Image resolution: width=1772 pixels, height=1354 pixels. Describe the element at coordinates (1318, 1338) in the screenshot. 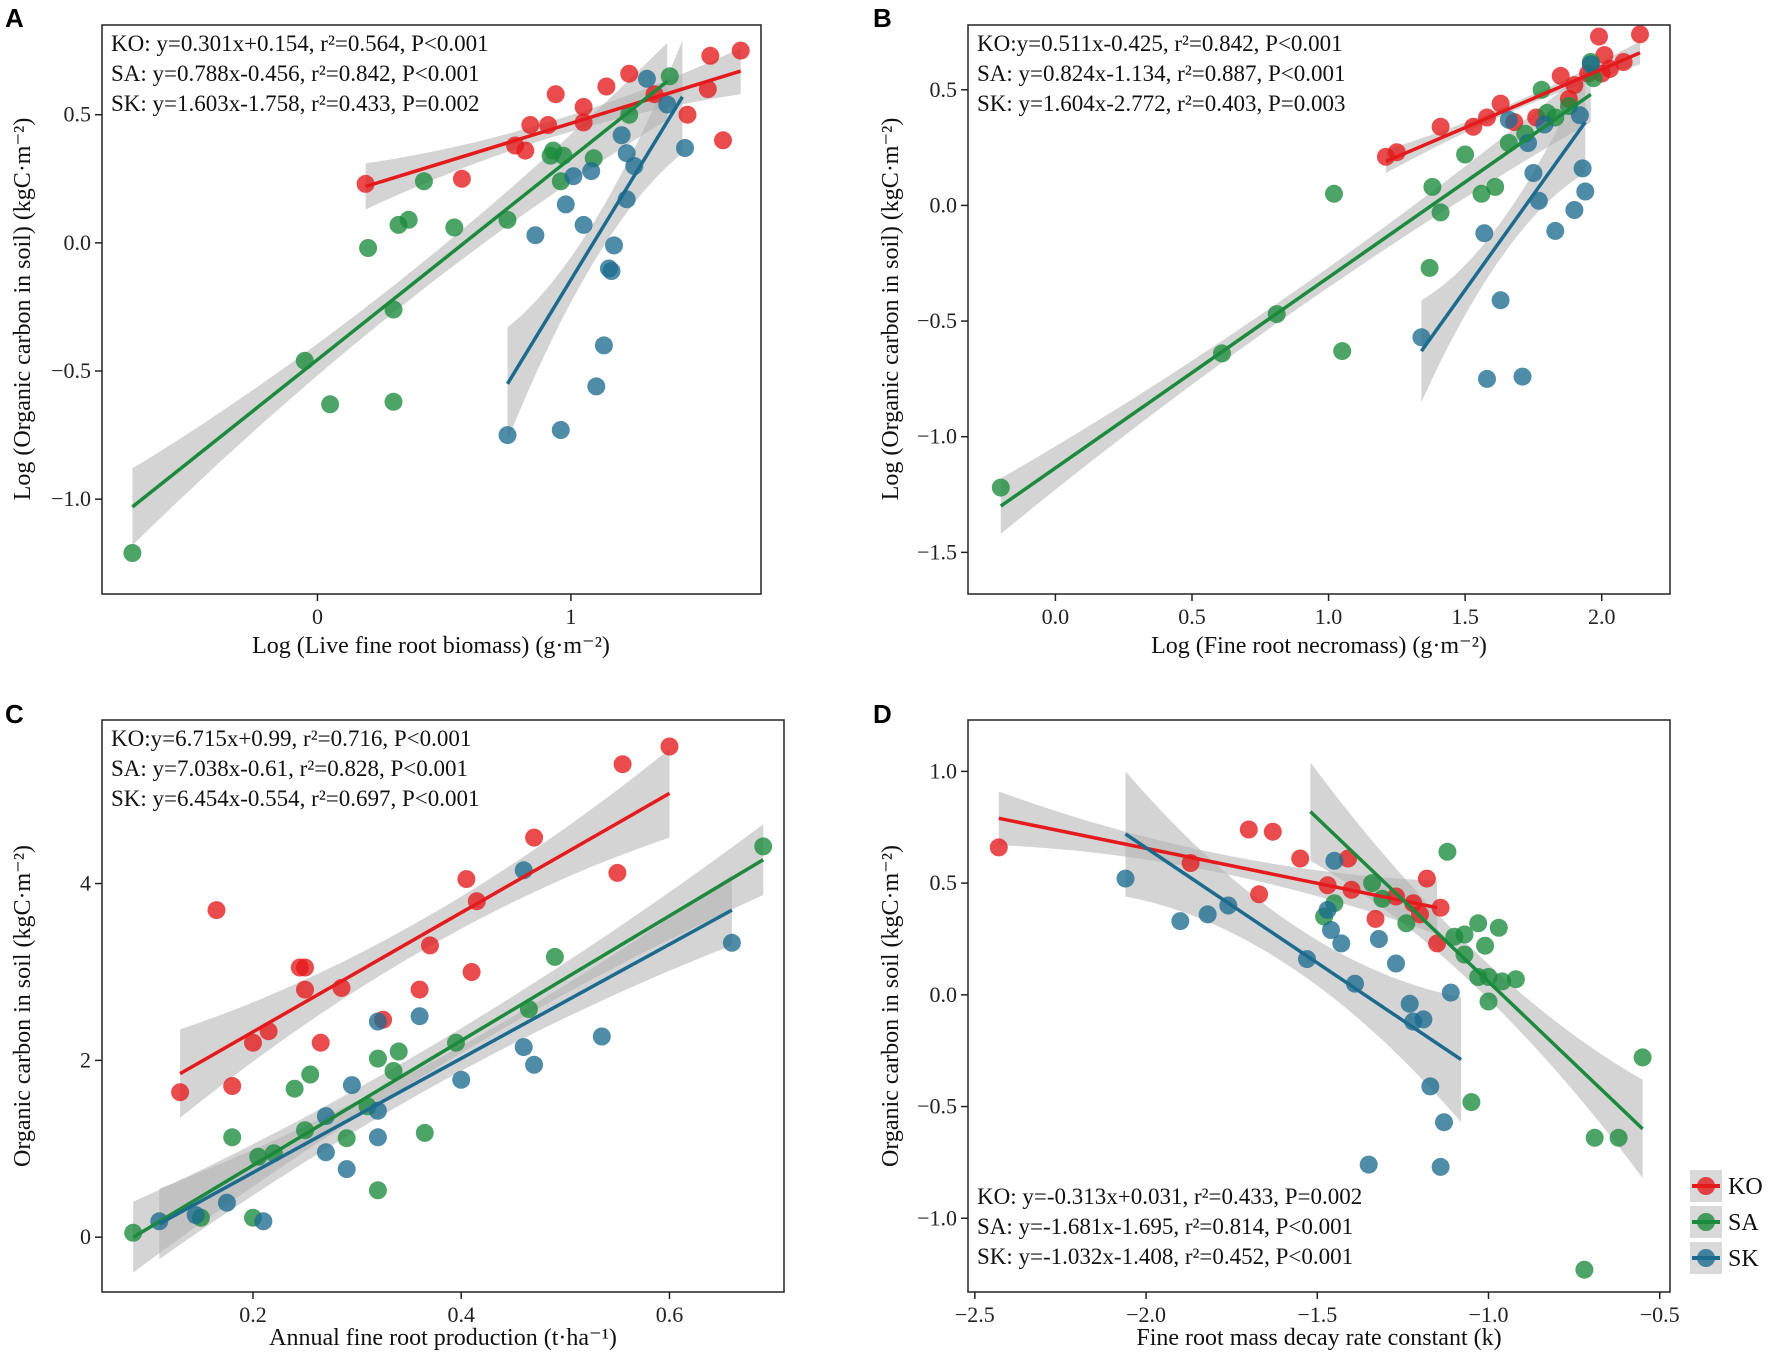

I see `x-axis-label-D: Fine root mass decay rate constant (k)` at that location.